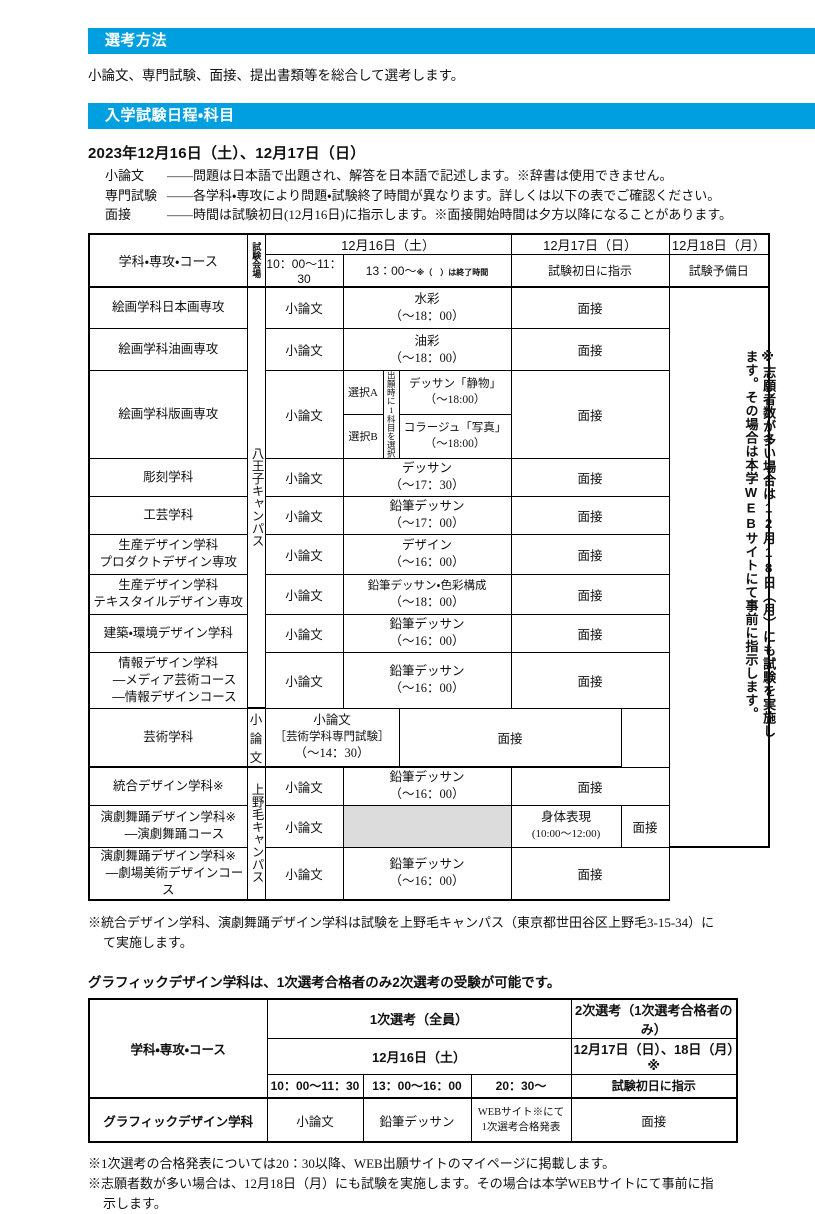  Describe the element at coordinates (168, 477) in the screenshot. I see `row-course-name: 彫刻学科` at that location.